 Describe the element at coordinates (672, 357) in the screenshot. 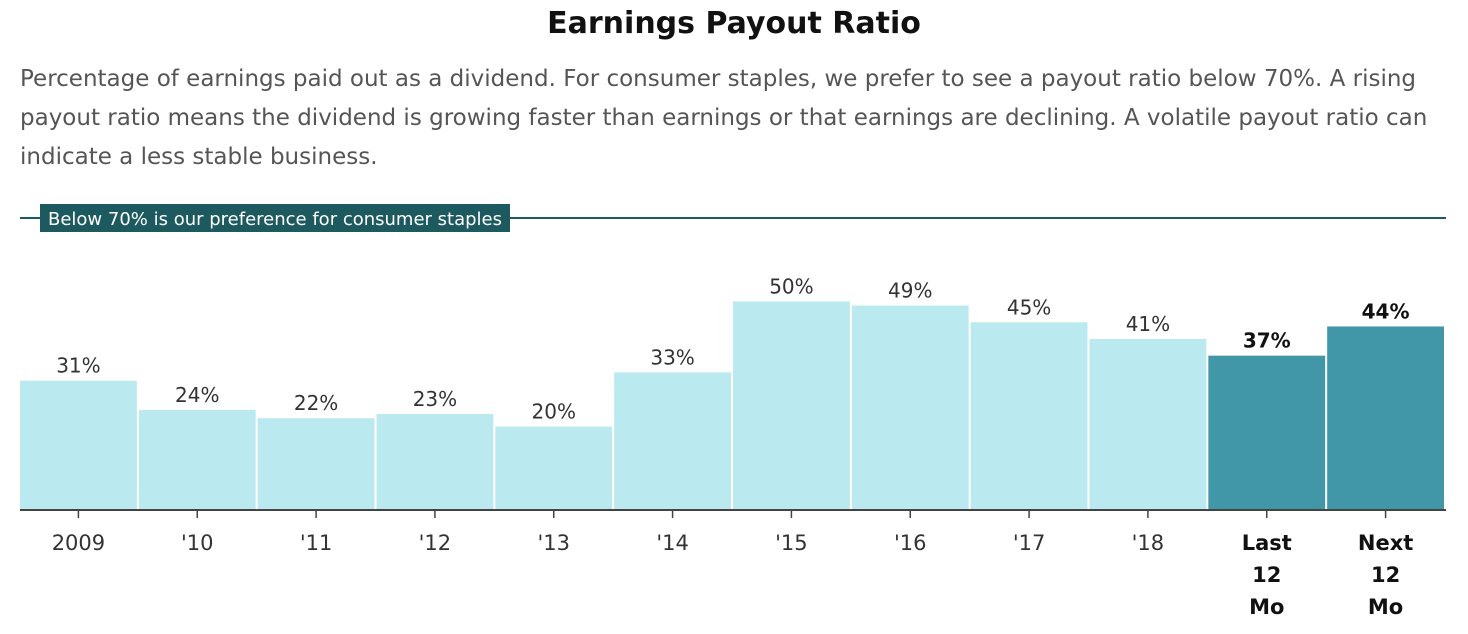

I see `value-label-5: 33%` at that location.